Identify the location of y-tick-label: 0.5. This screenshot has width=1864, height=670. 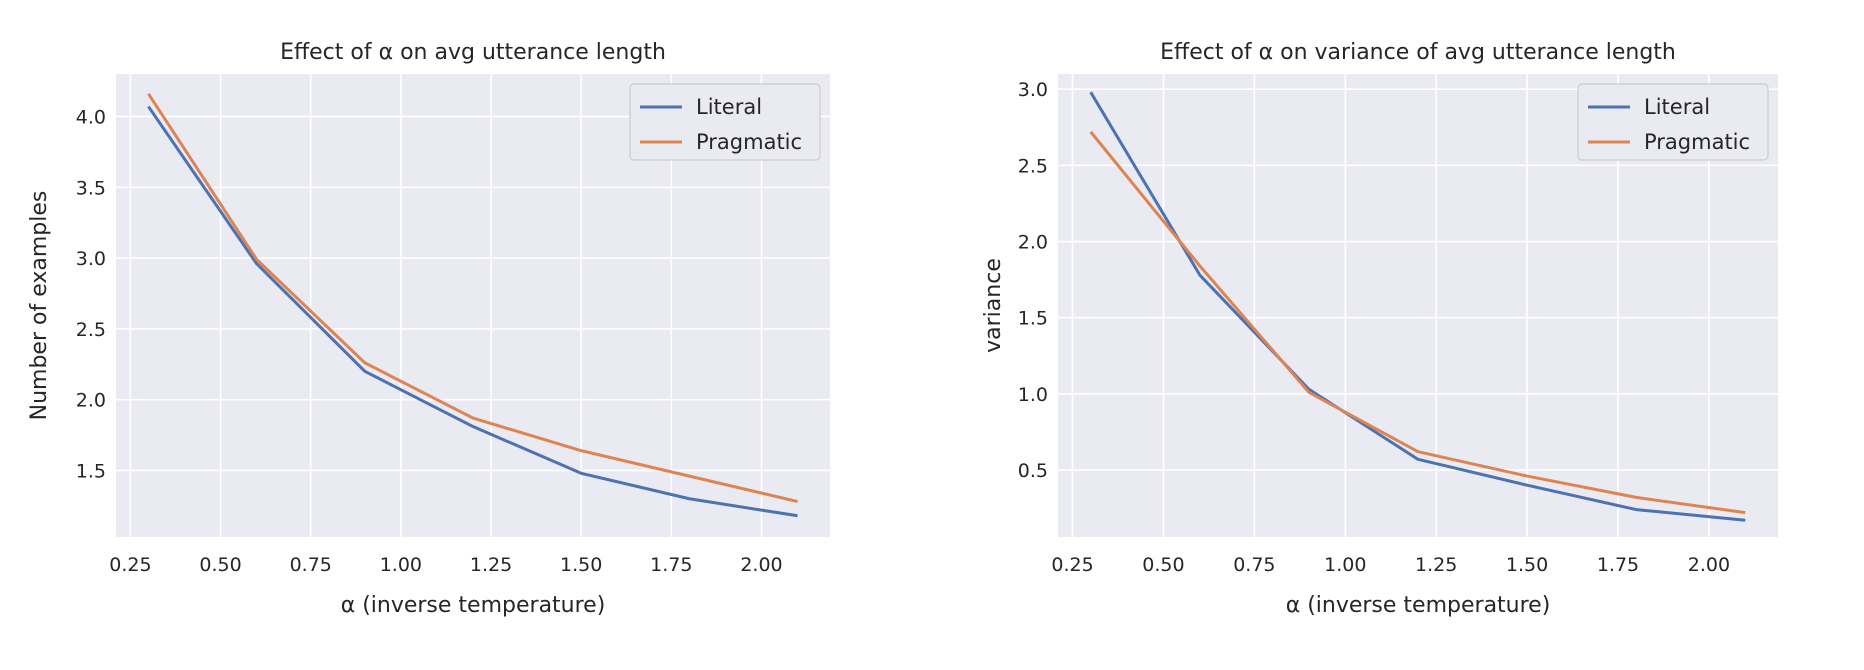
(1033, 471).